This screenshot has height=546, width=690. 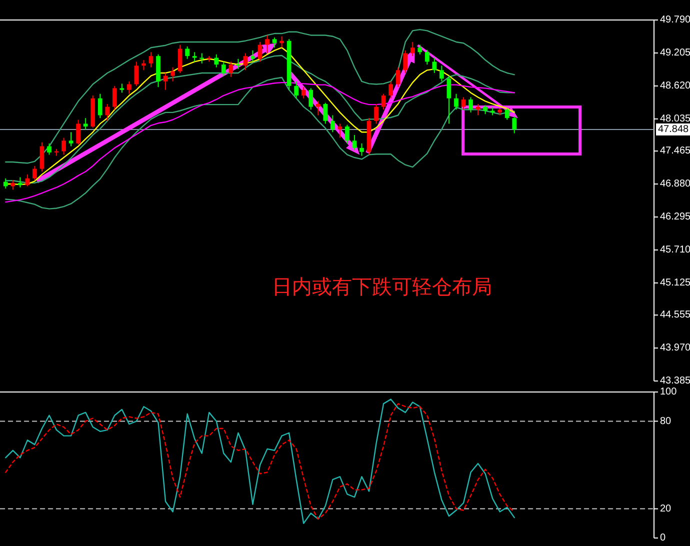 I want to click on y-tick-label: 46.295, so click(x=675, y=217).